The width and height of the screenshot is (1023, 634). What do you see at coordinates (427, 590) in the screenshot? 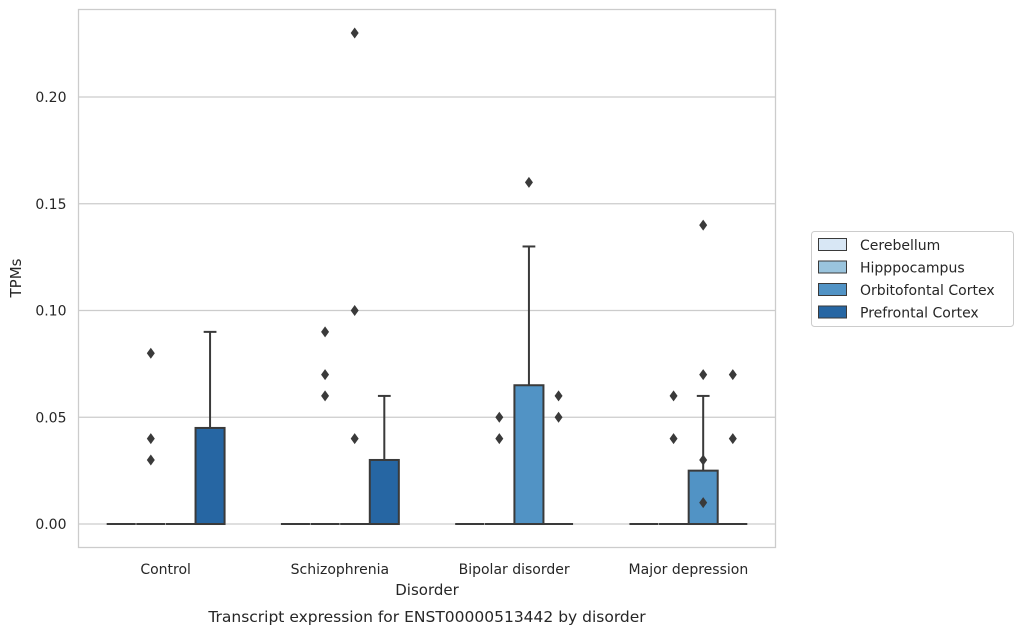
I see `x-axis-title: Disorder` at bounding box center [427, 590].